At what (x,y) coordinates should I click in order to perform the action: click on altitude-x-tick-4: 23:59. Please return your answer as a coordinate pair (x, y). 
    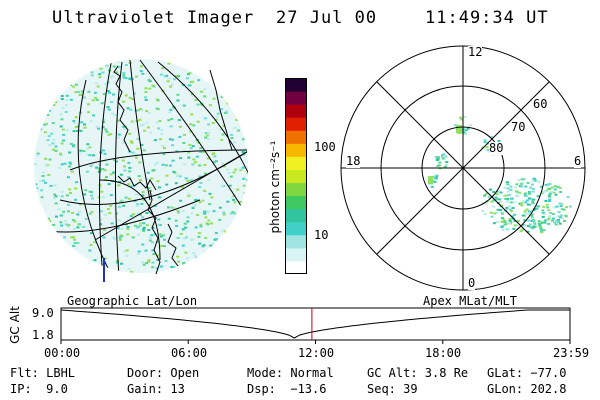
    Looking at the image, I should click on (571, 353).